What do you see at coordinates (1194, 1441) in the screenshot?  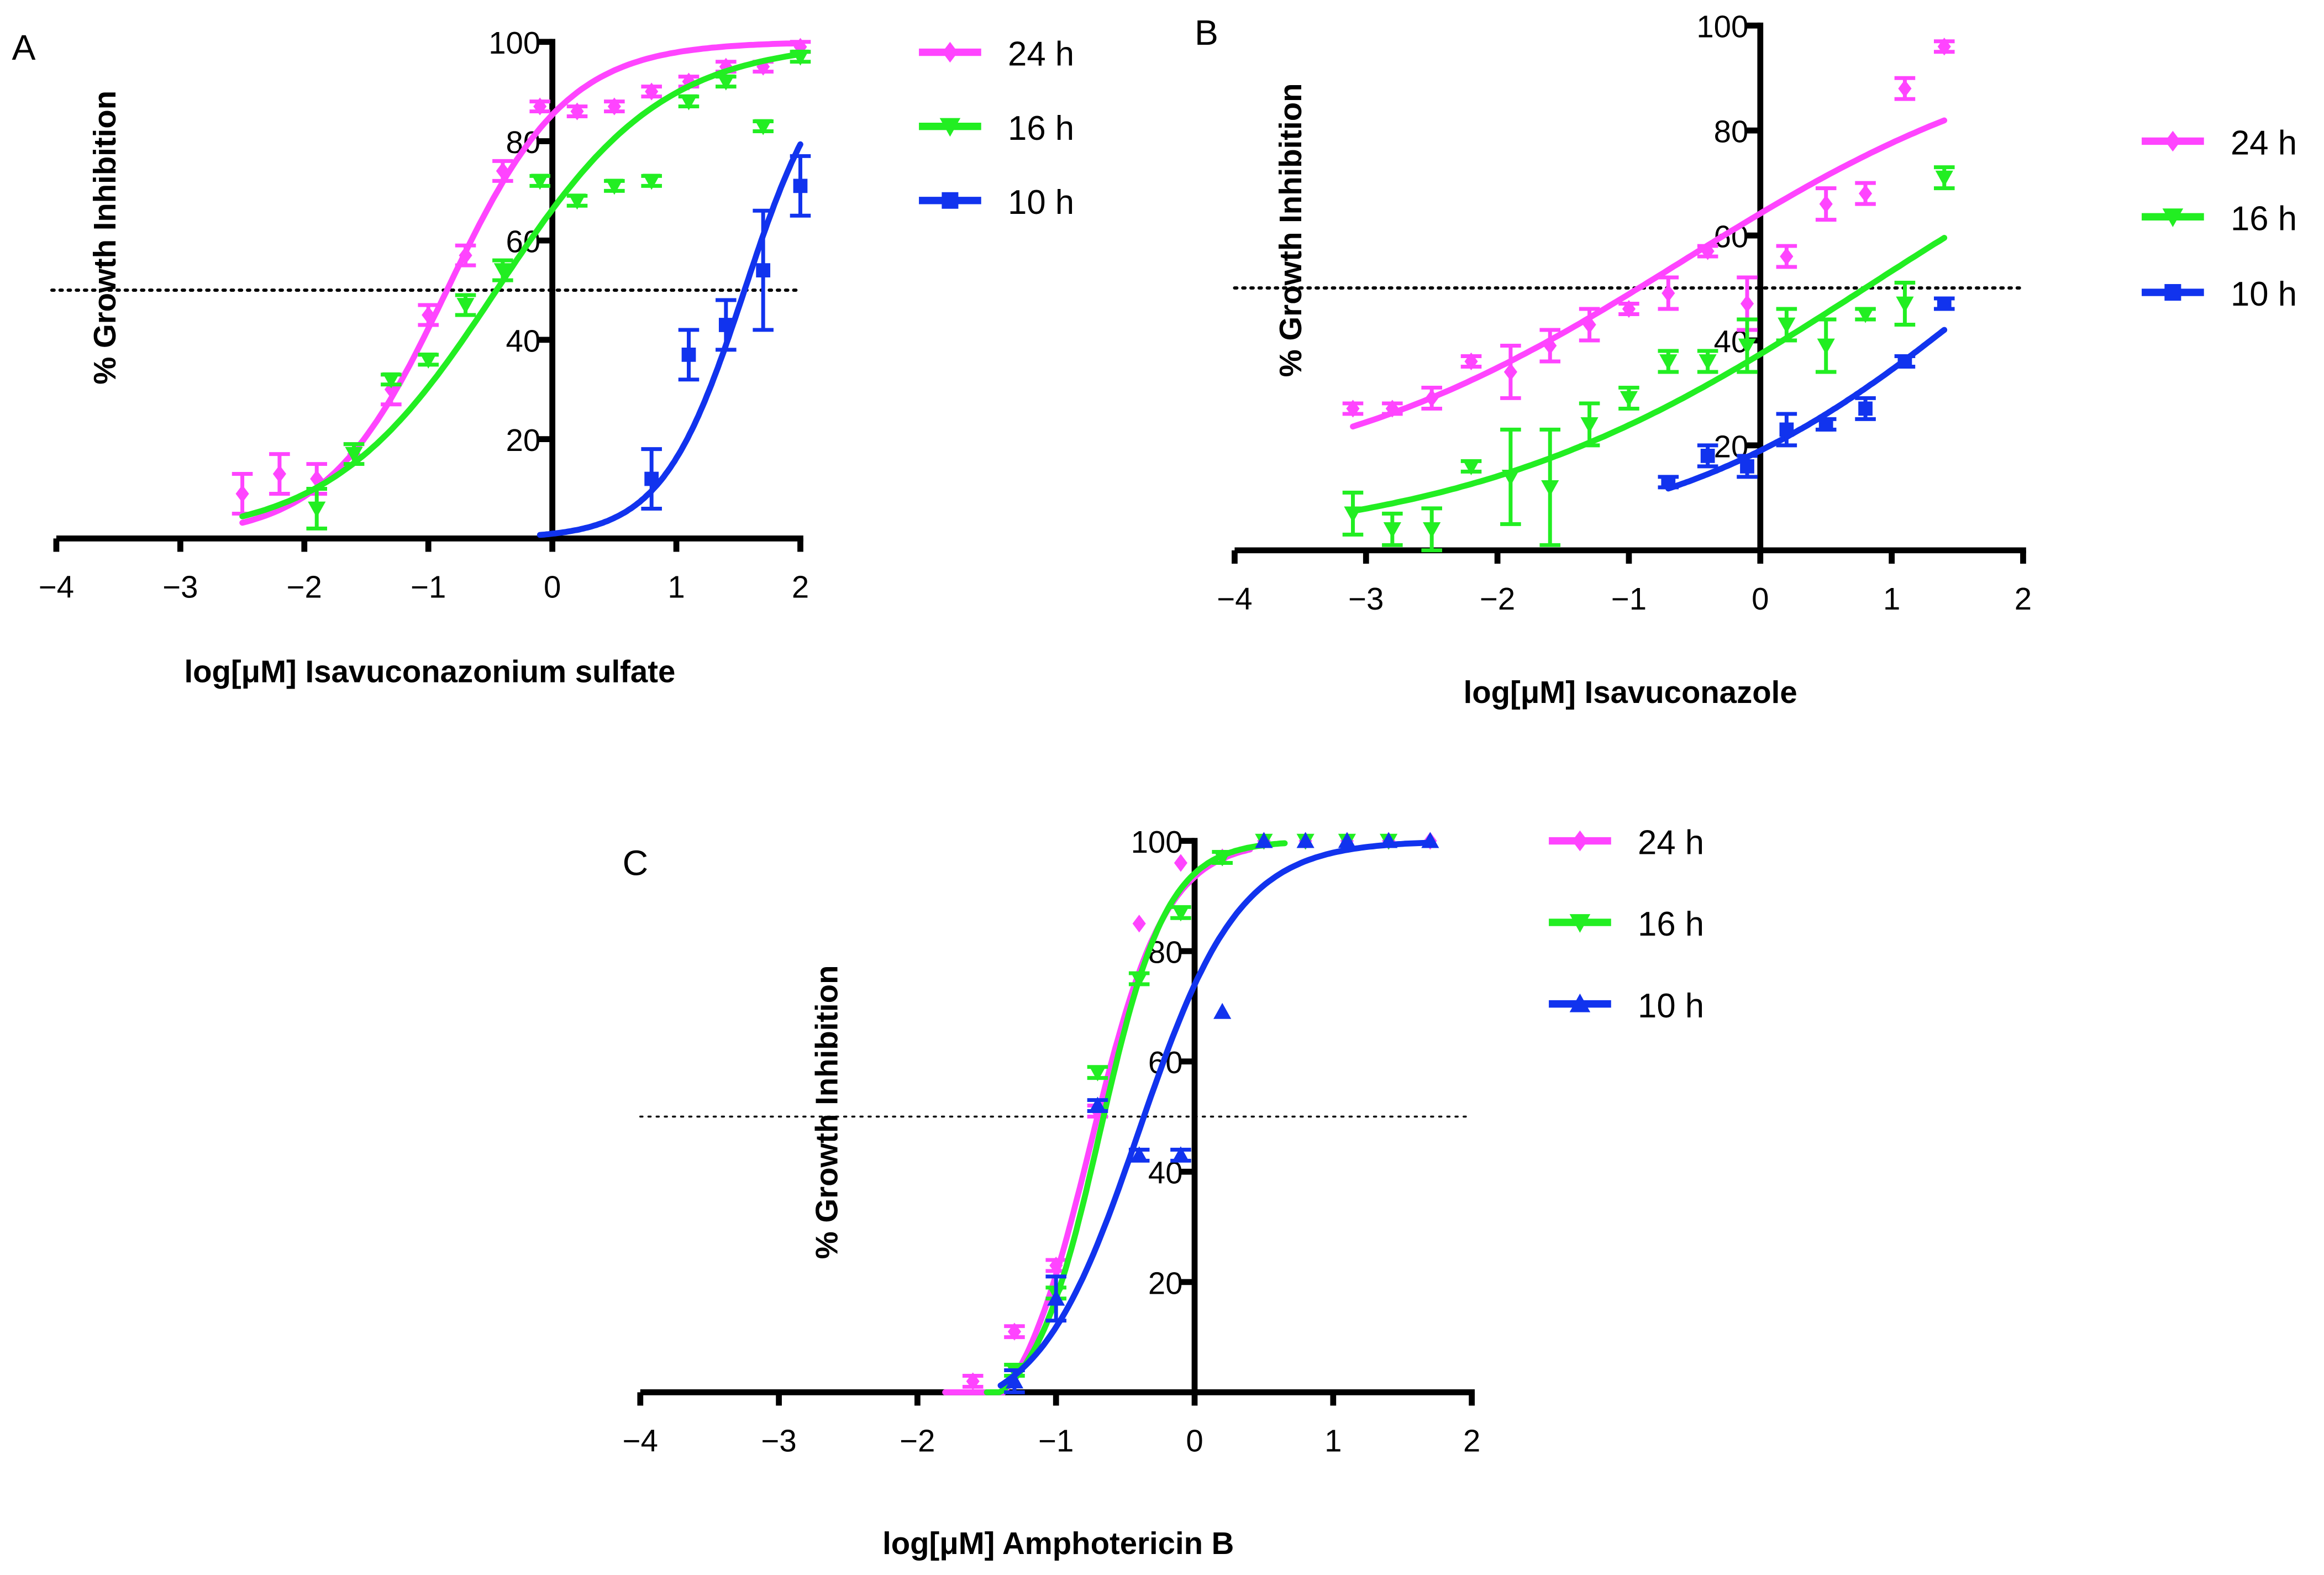 I see `x-tick-label: 0` at bounding box center [1194, 1441].